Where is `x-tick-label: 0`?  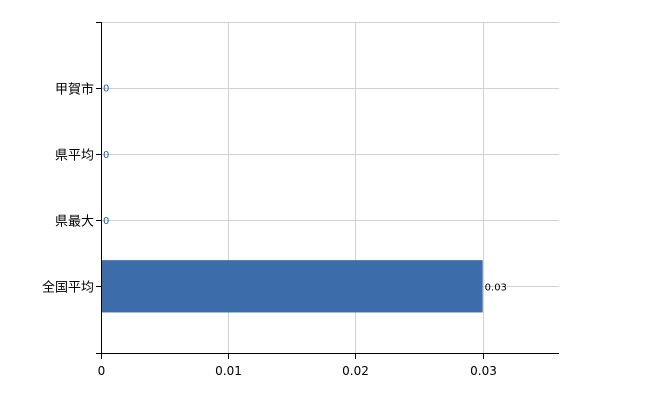 x-tick-label: 0 is located at coordinates (102, 371).